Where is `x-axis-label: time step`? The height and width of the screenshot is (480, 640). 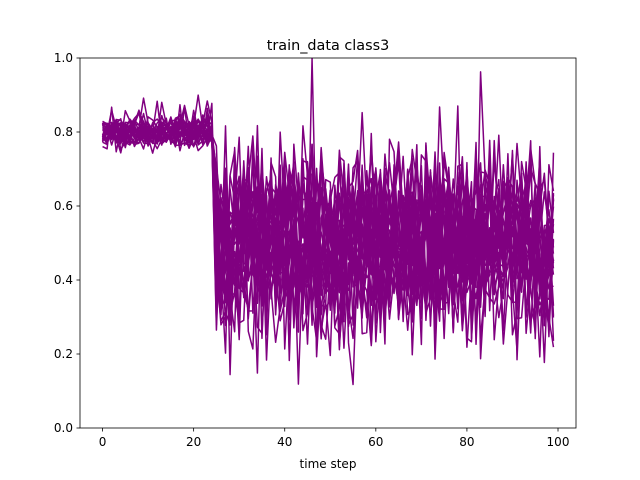 x-axis-label: time step is located at coordinates (328, 464).